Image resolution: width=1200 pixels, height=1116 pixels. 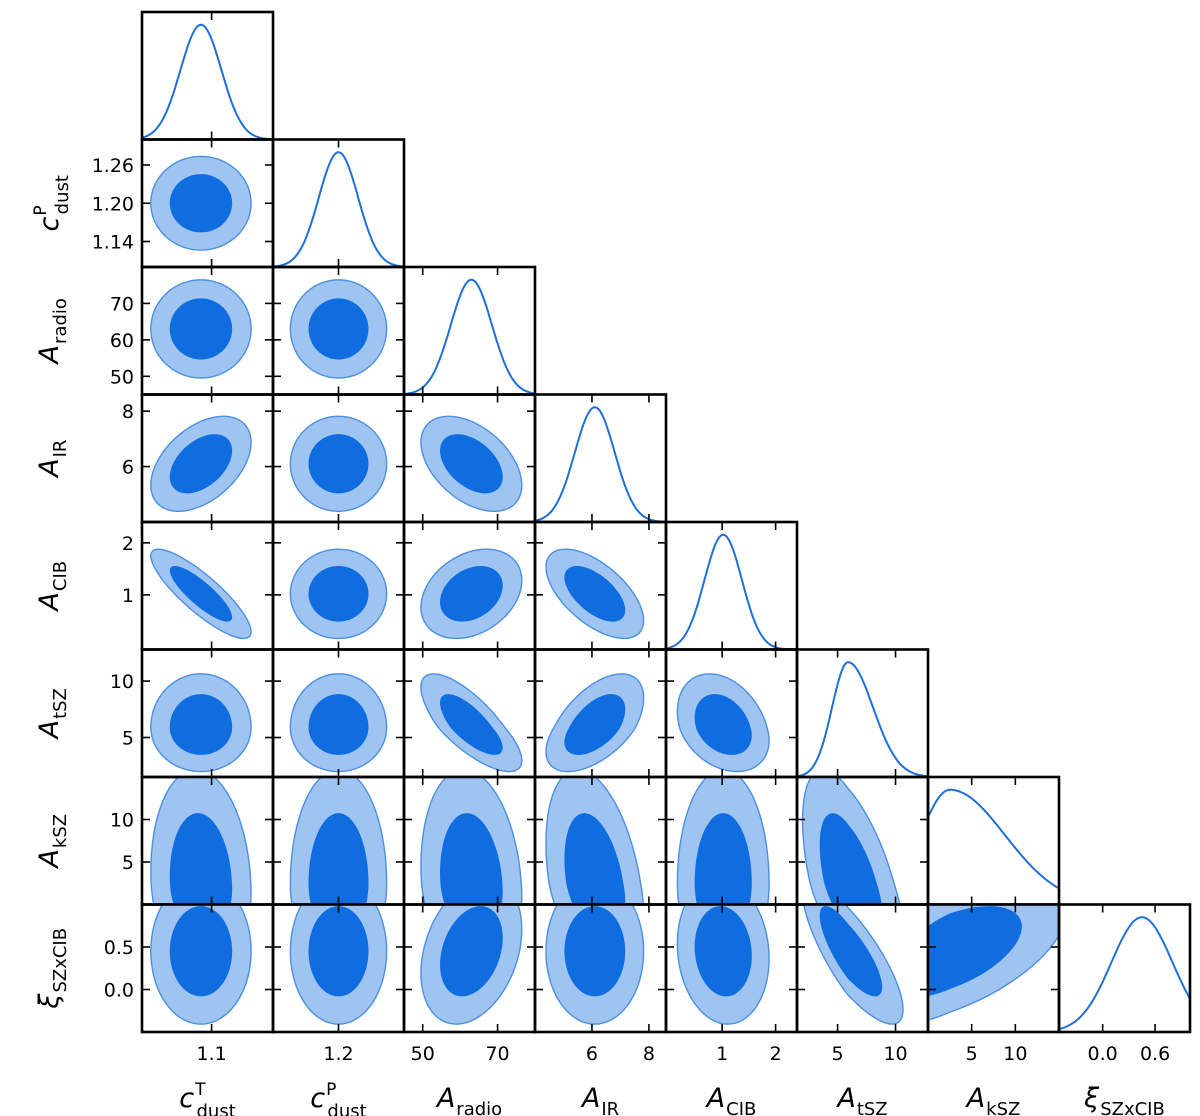 I want to click on panel-xi_SZxCIB-xi_SZxCIB, so click(x=1124, y=973).